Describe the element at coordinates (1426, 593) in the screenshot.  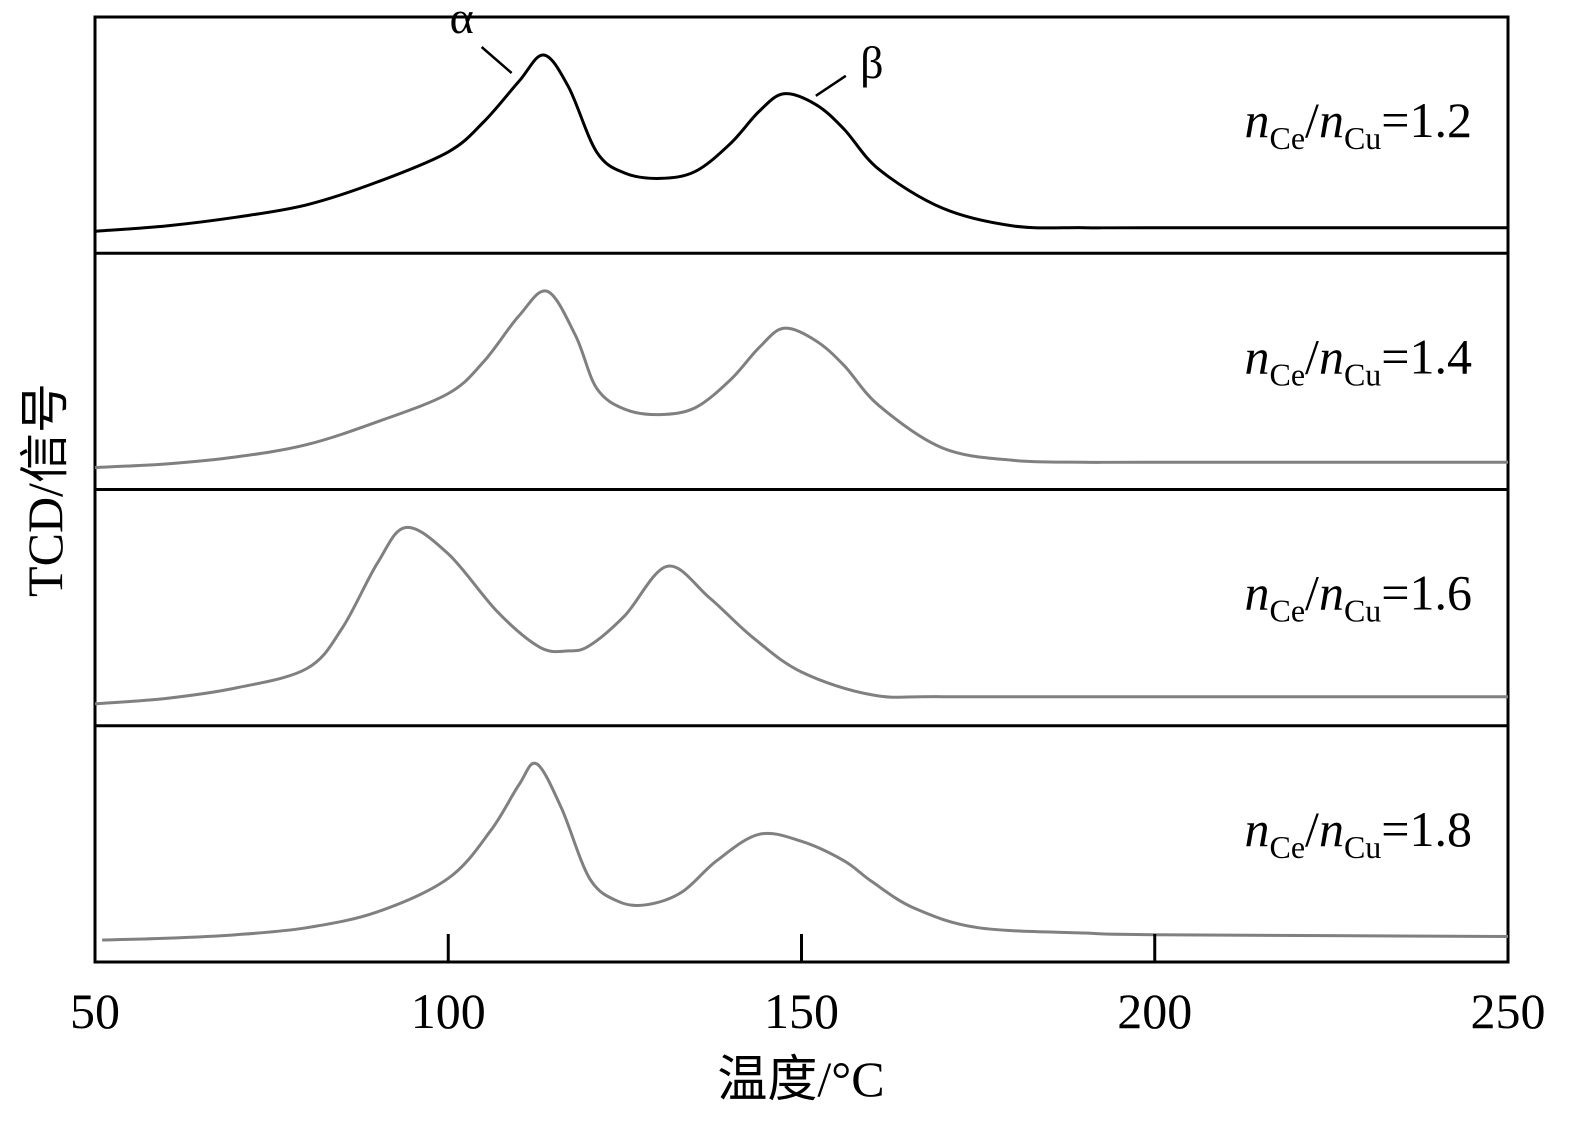
I see `series-label-part: =1.6` at that location.